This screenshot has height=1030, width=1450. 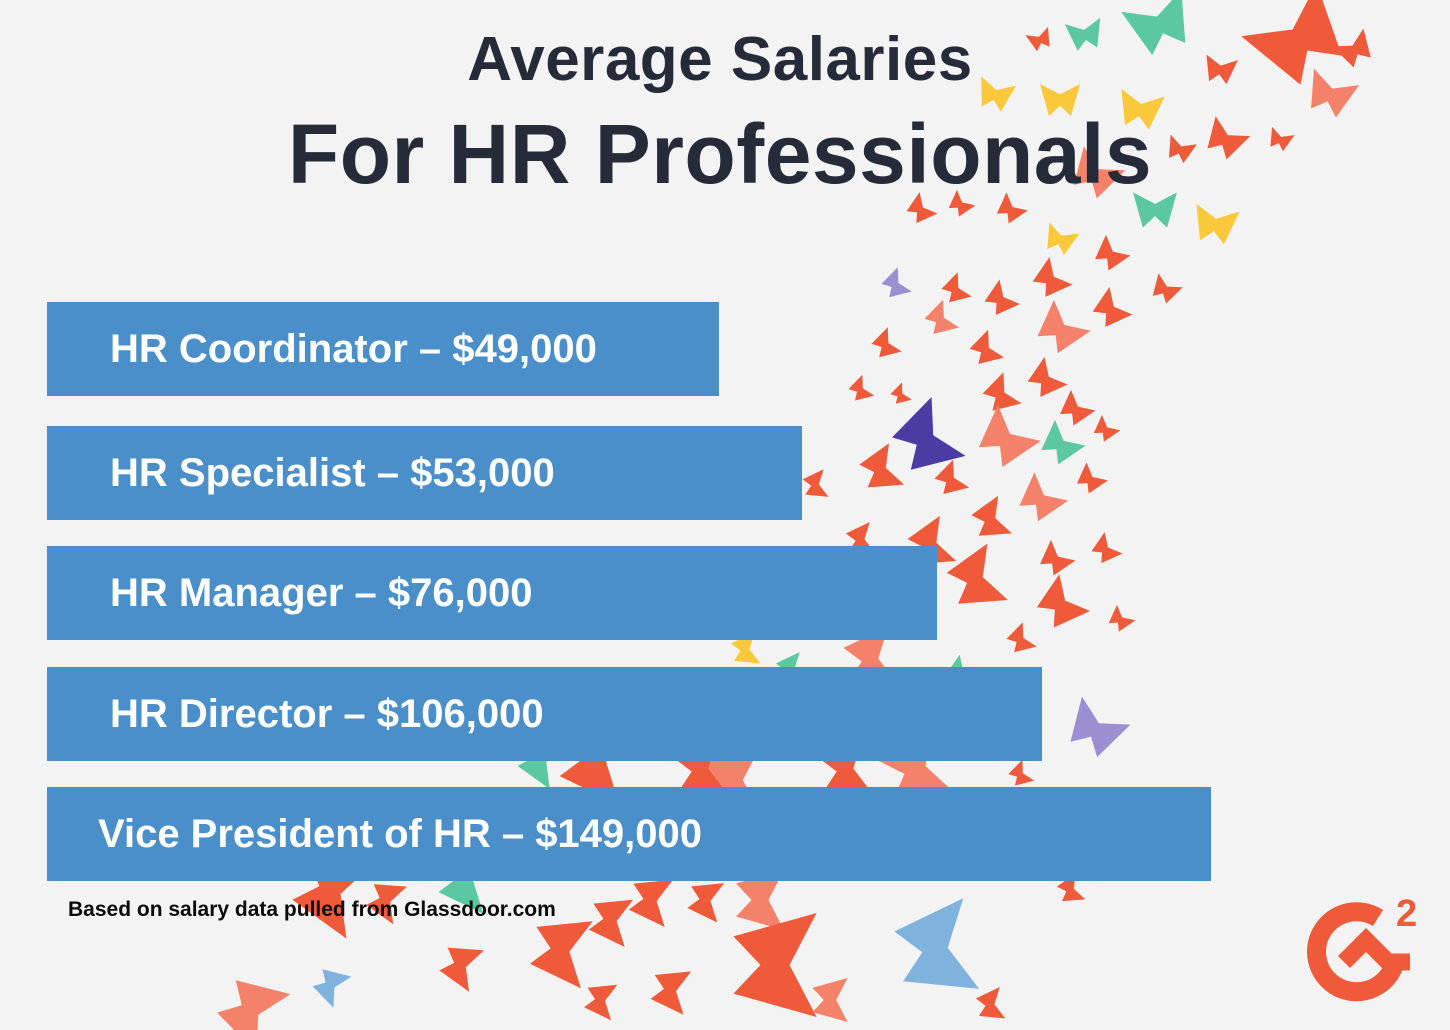 I want to click on bar-2: HR Specialist – $53,000, so click(x=424, y=473).